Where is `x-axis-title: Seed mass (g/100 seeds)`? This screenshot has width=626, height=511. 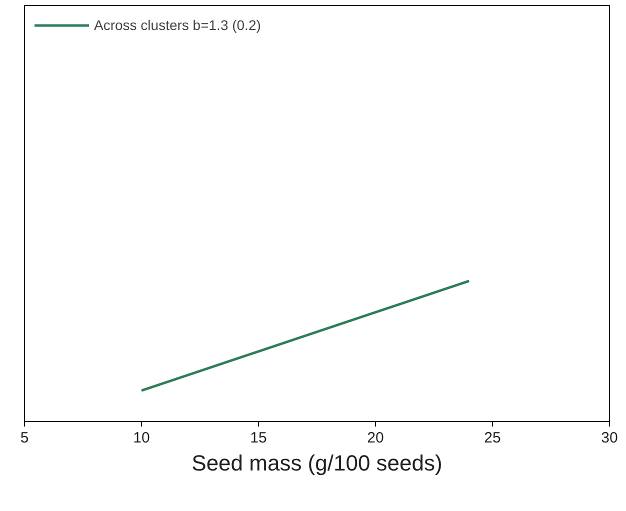 x-axis-title: Seed mass (g/100 seeds) is located at coordinates (317, 463).